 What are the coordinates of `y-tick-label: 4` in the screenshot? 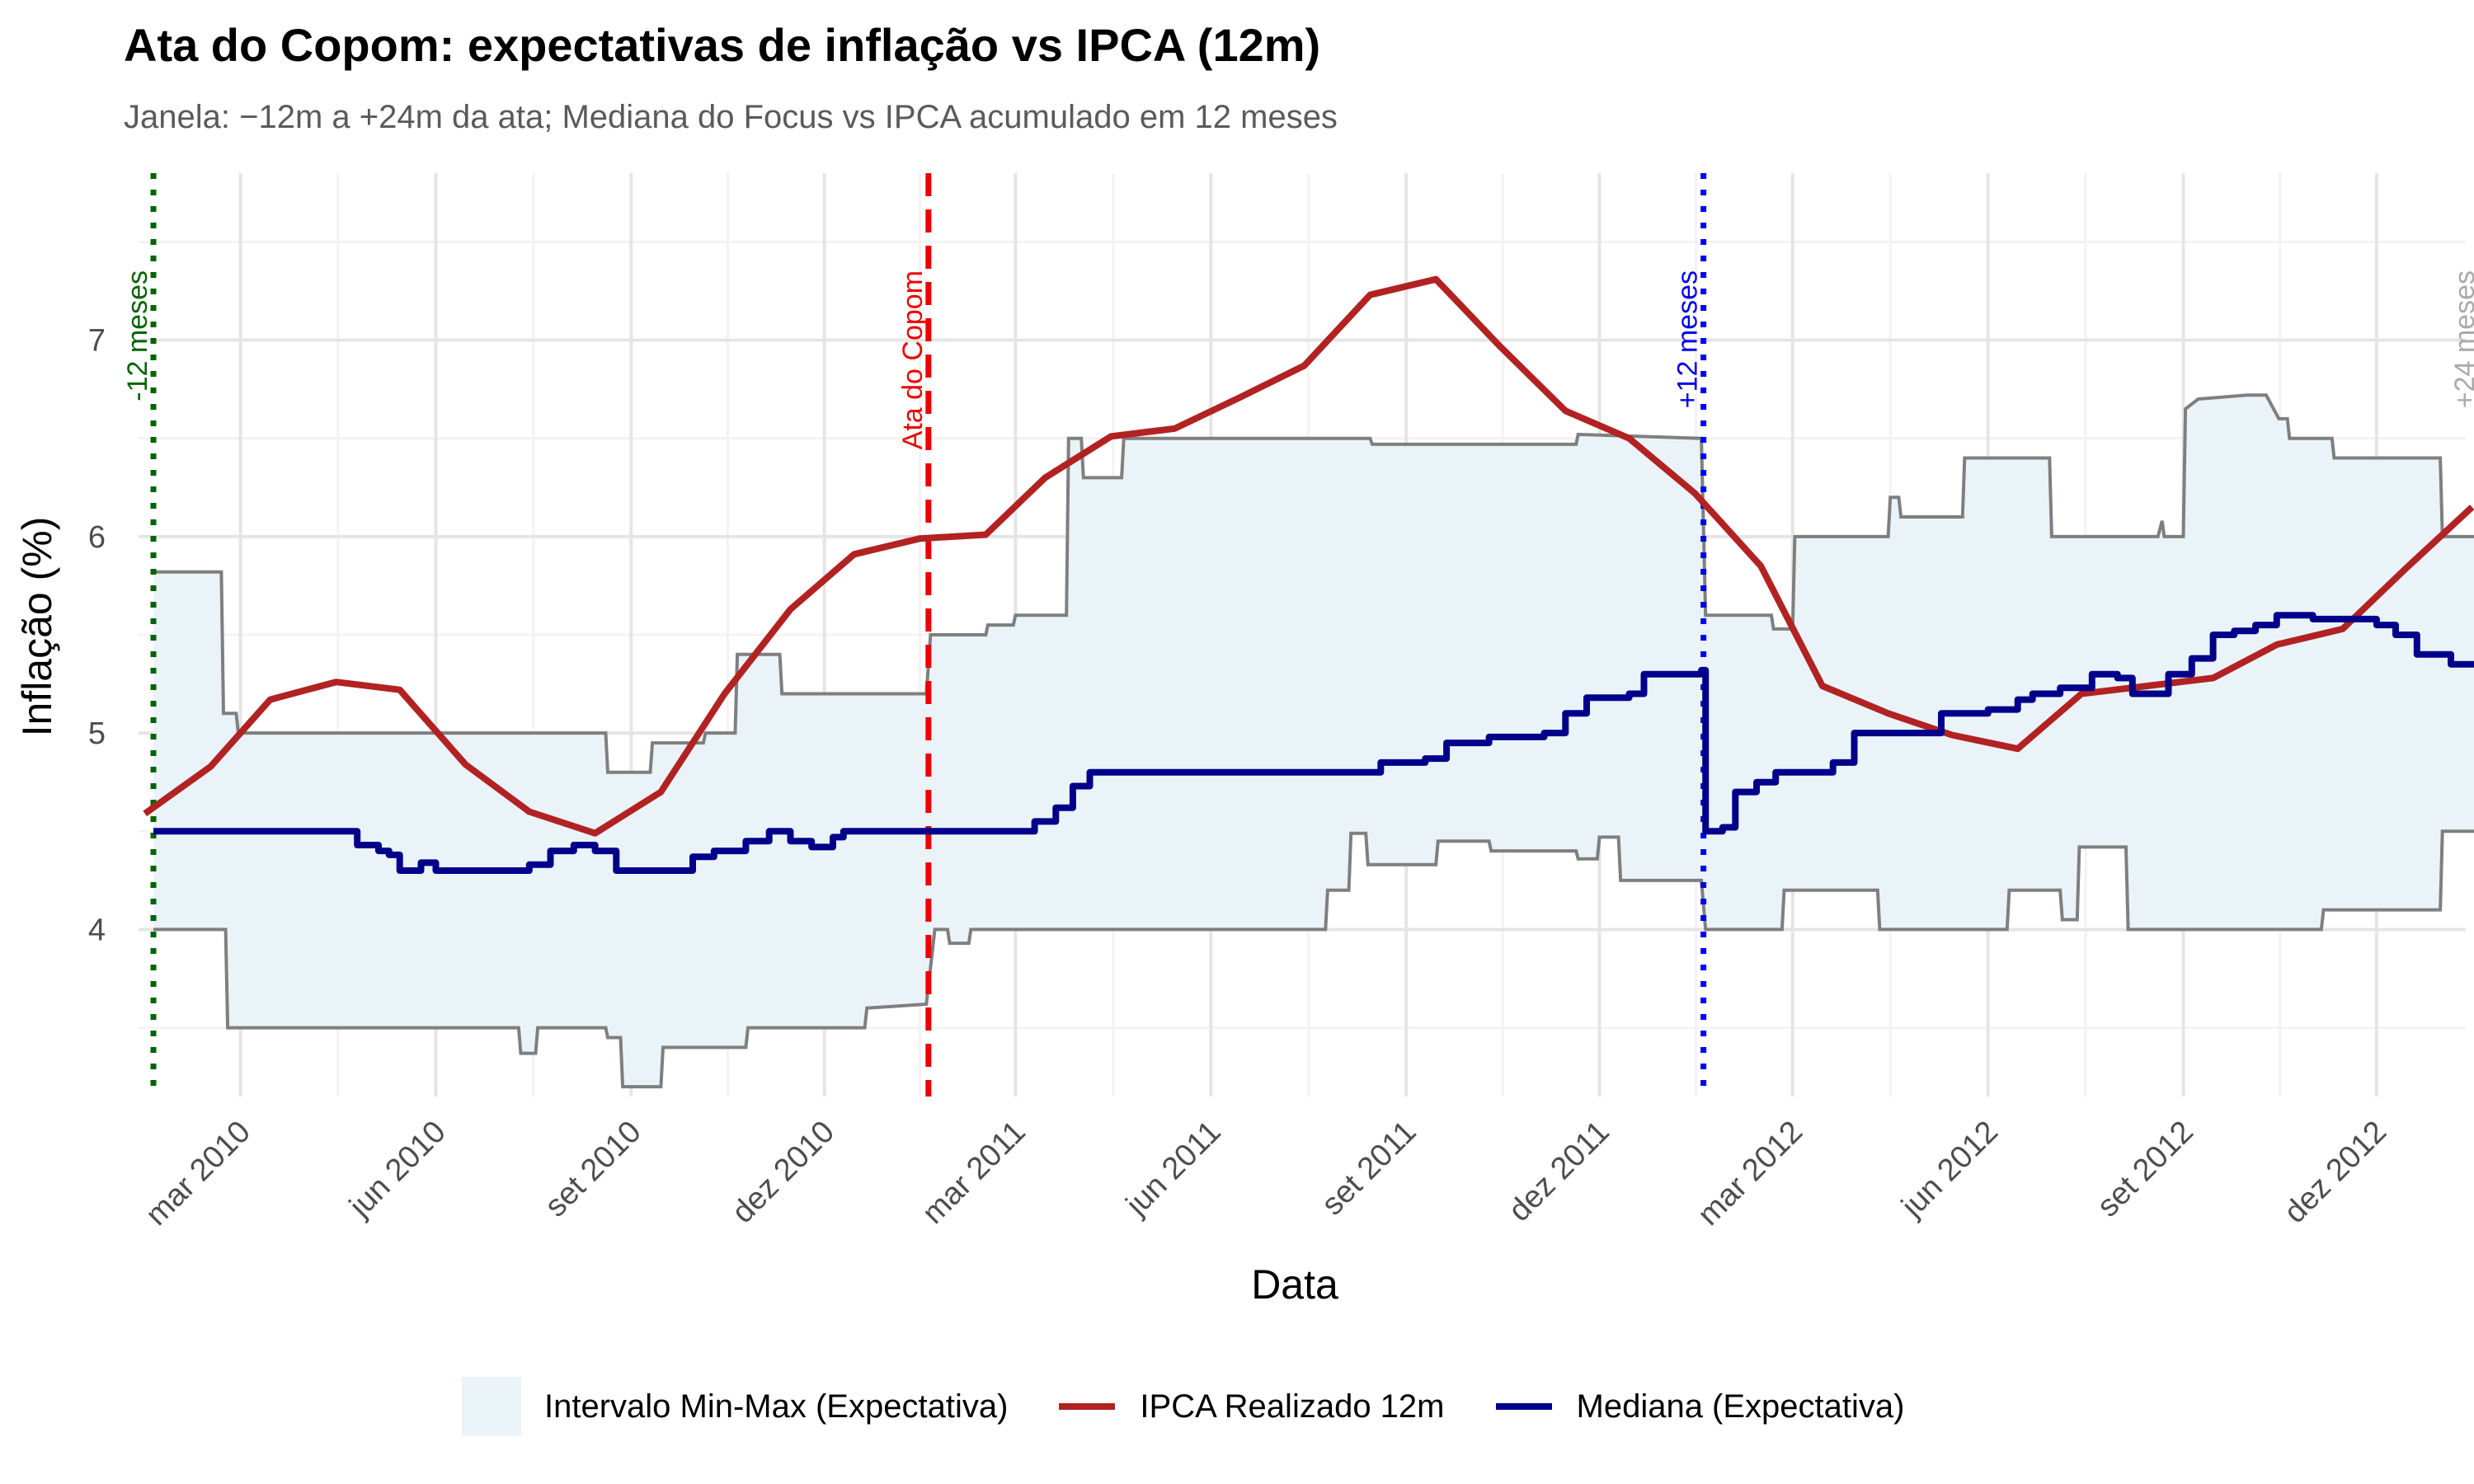 It's located at (97, 930).